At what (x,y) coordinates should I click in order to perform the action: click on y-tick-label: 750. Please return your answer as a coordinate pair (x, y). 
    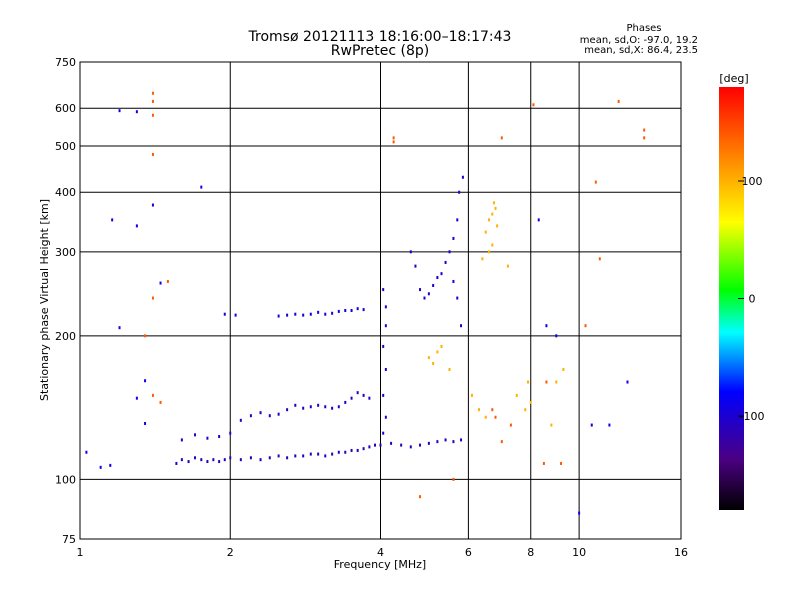
    Looking at the image, I should click on (65, 62).